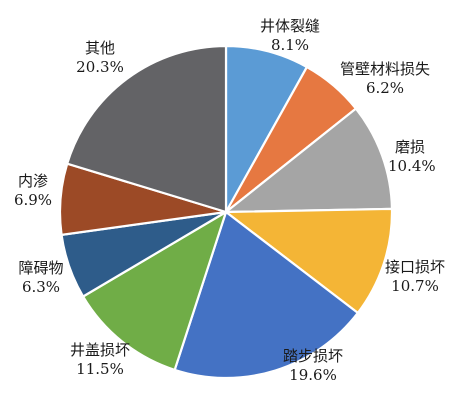 The width and height of the screenshot is (476, 400). I want to click on slice-percent-label: 8.1%, so click(290, 45).